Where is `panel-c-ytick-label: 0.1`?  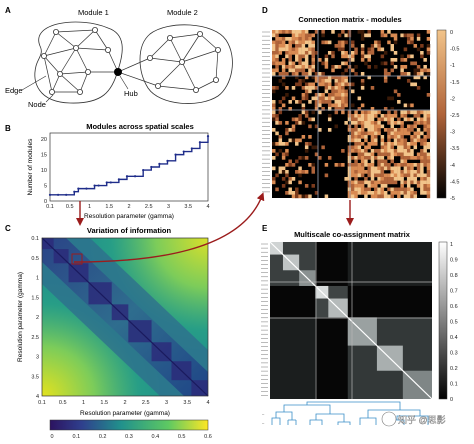
panel-c-ytick-label: 0.1 is located at coordinates (35, 239).